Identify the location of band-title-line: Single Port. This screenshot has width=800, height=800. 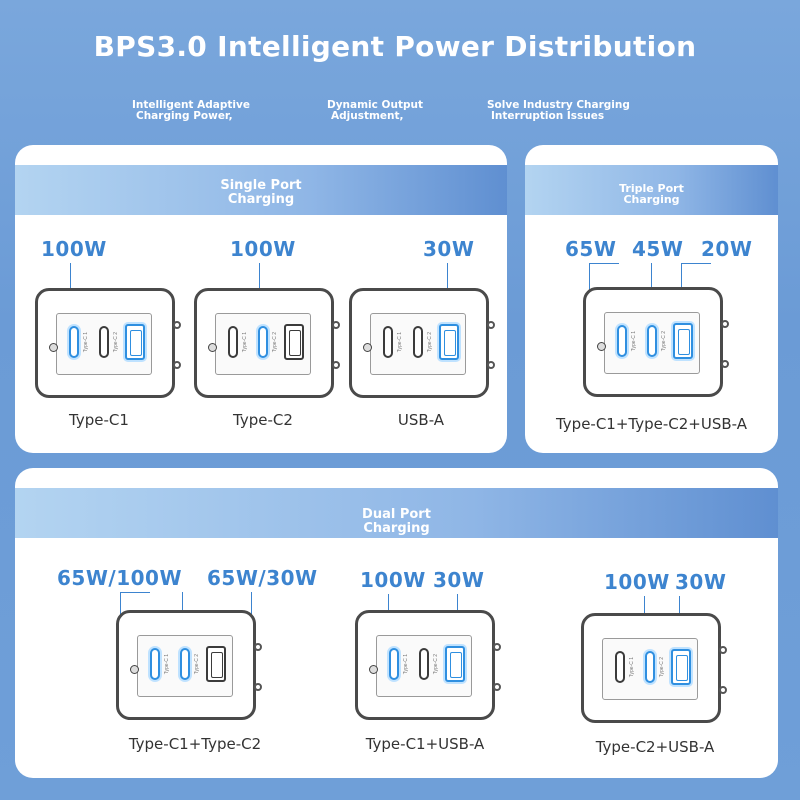
(261, 185).